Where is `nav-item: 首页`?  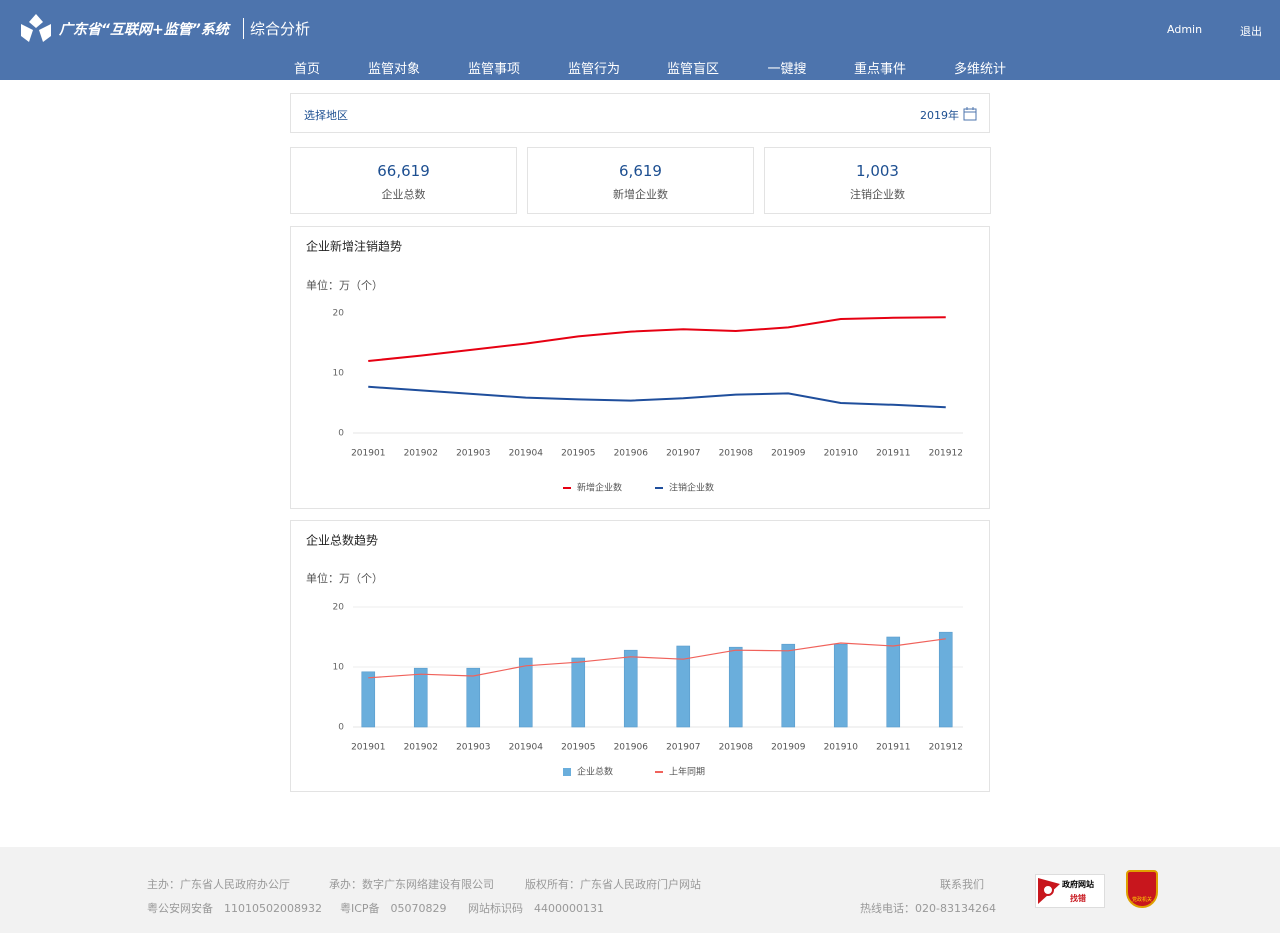 nav-item: 首页 is located at coordinates (307, 69).